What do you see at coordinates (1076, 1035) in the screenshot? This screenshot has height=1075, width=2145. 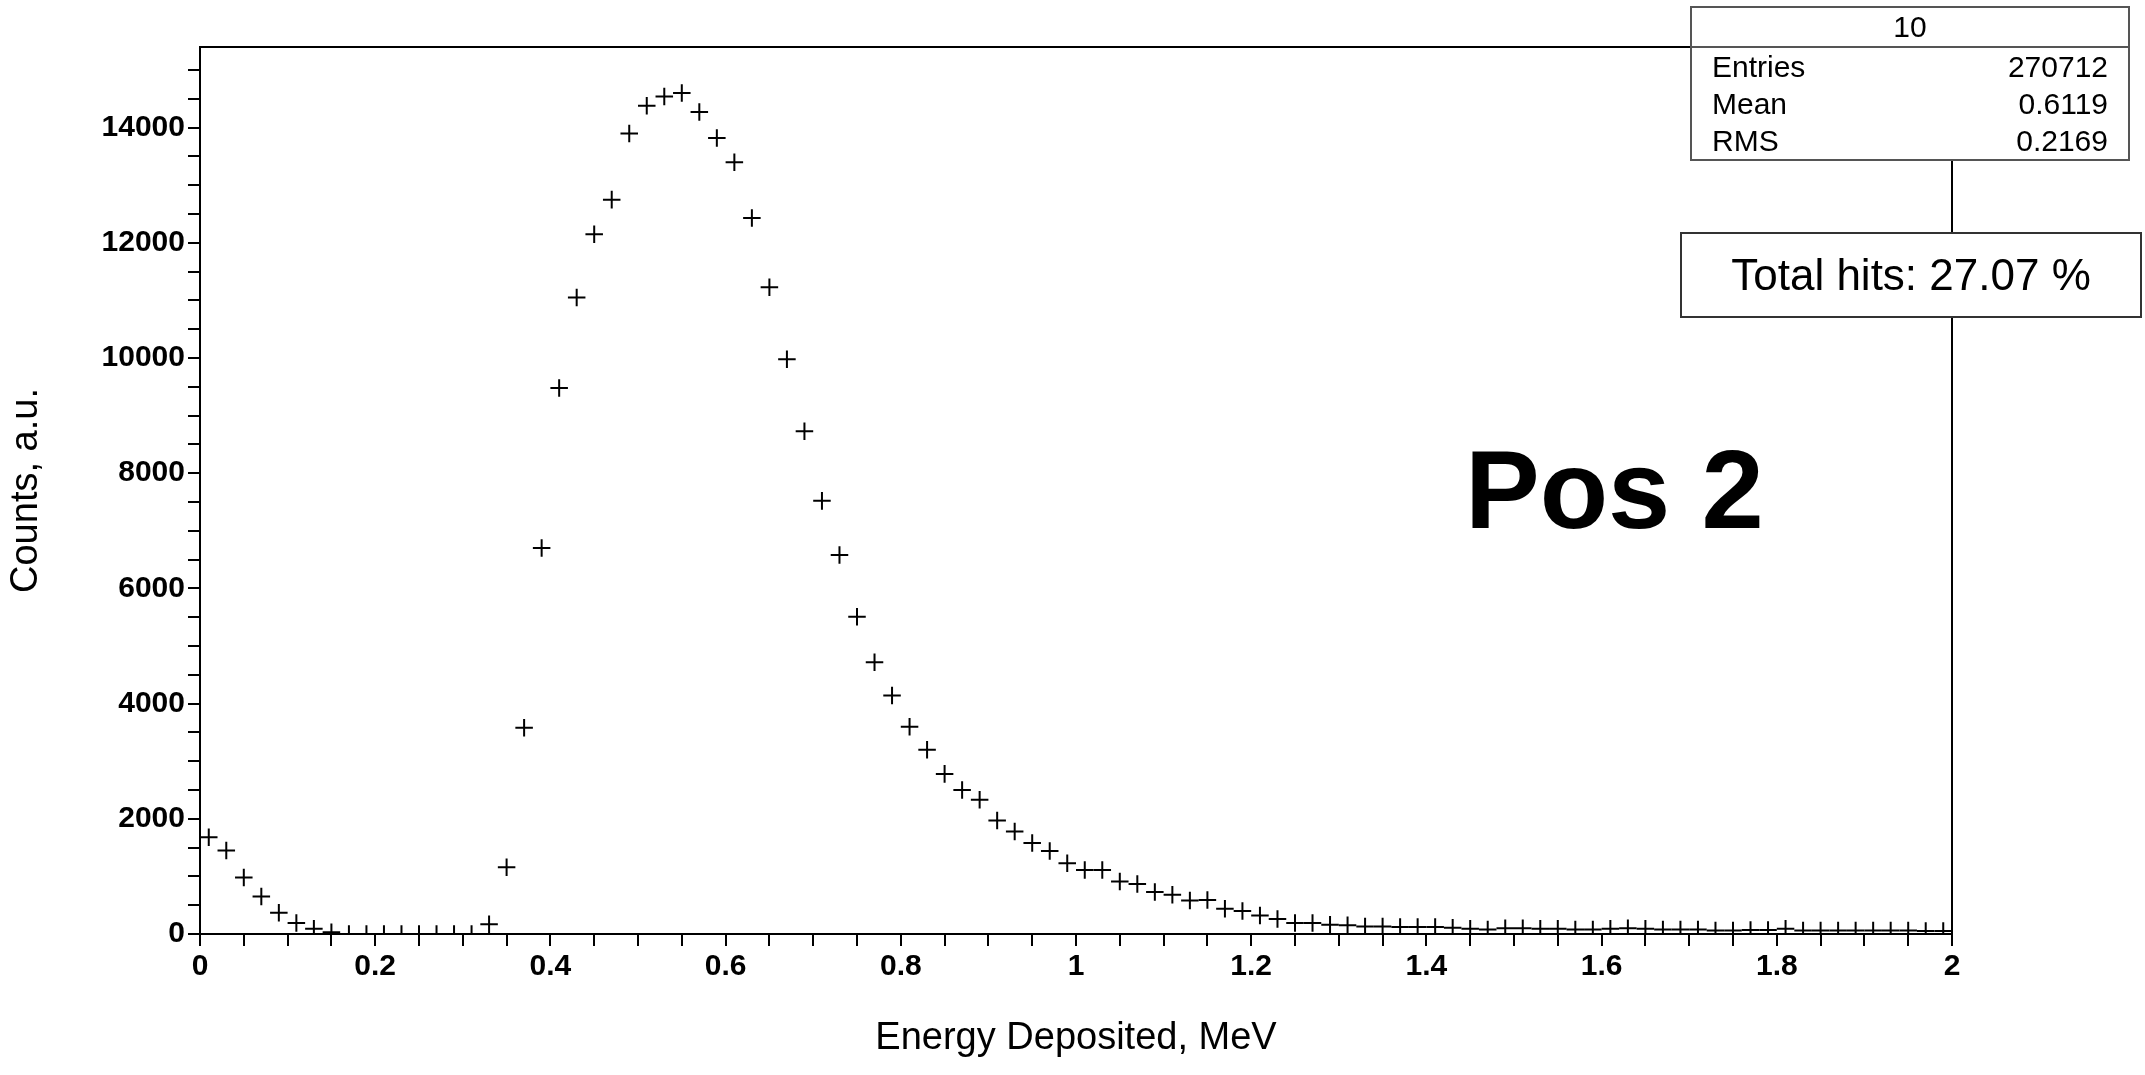 I see `x-axis-title: Energy Deposited, MeV` at bounding box center [1076, 1035].